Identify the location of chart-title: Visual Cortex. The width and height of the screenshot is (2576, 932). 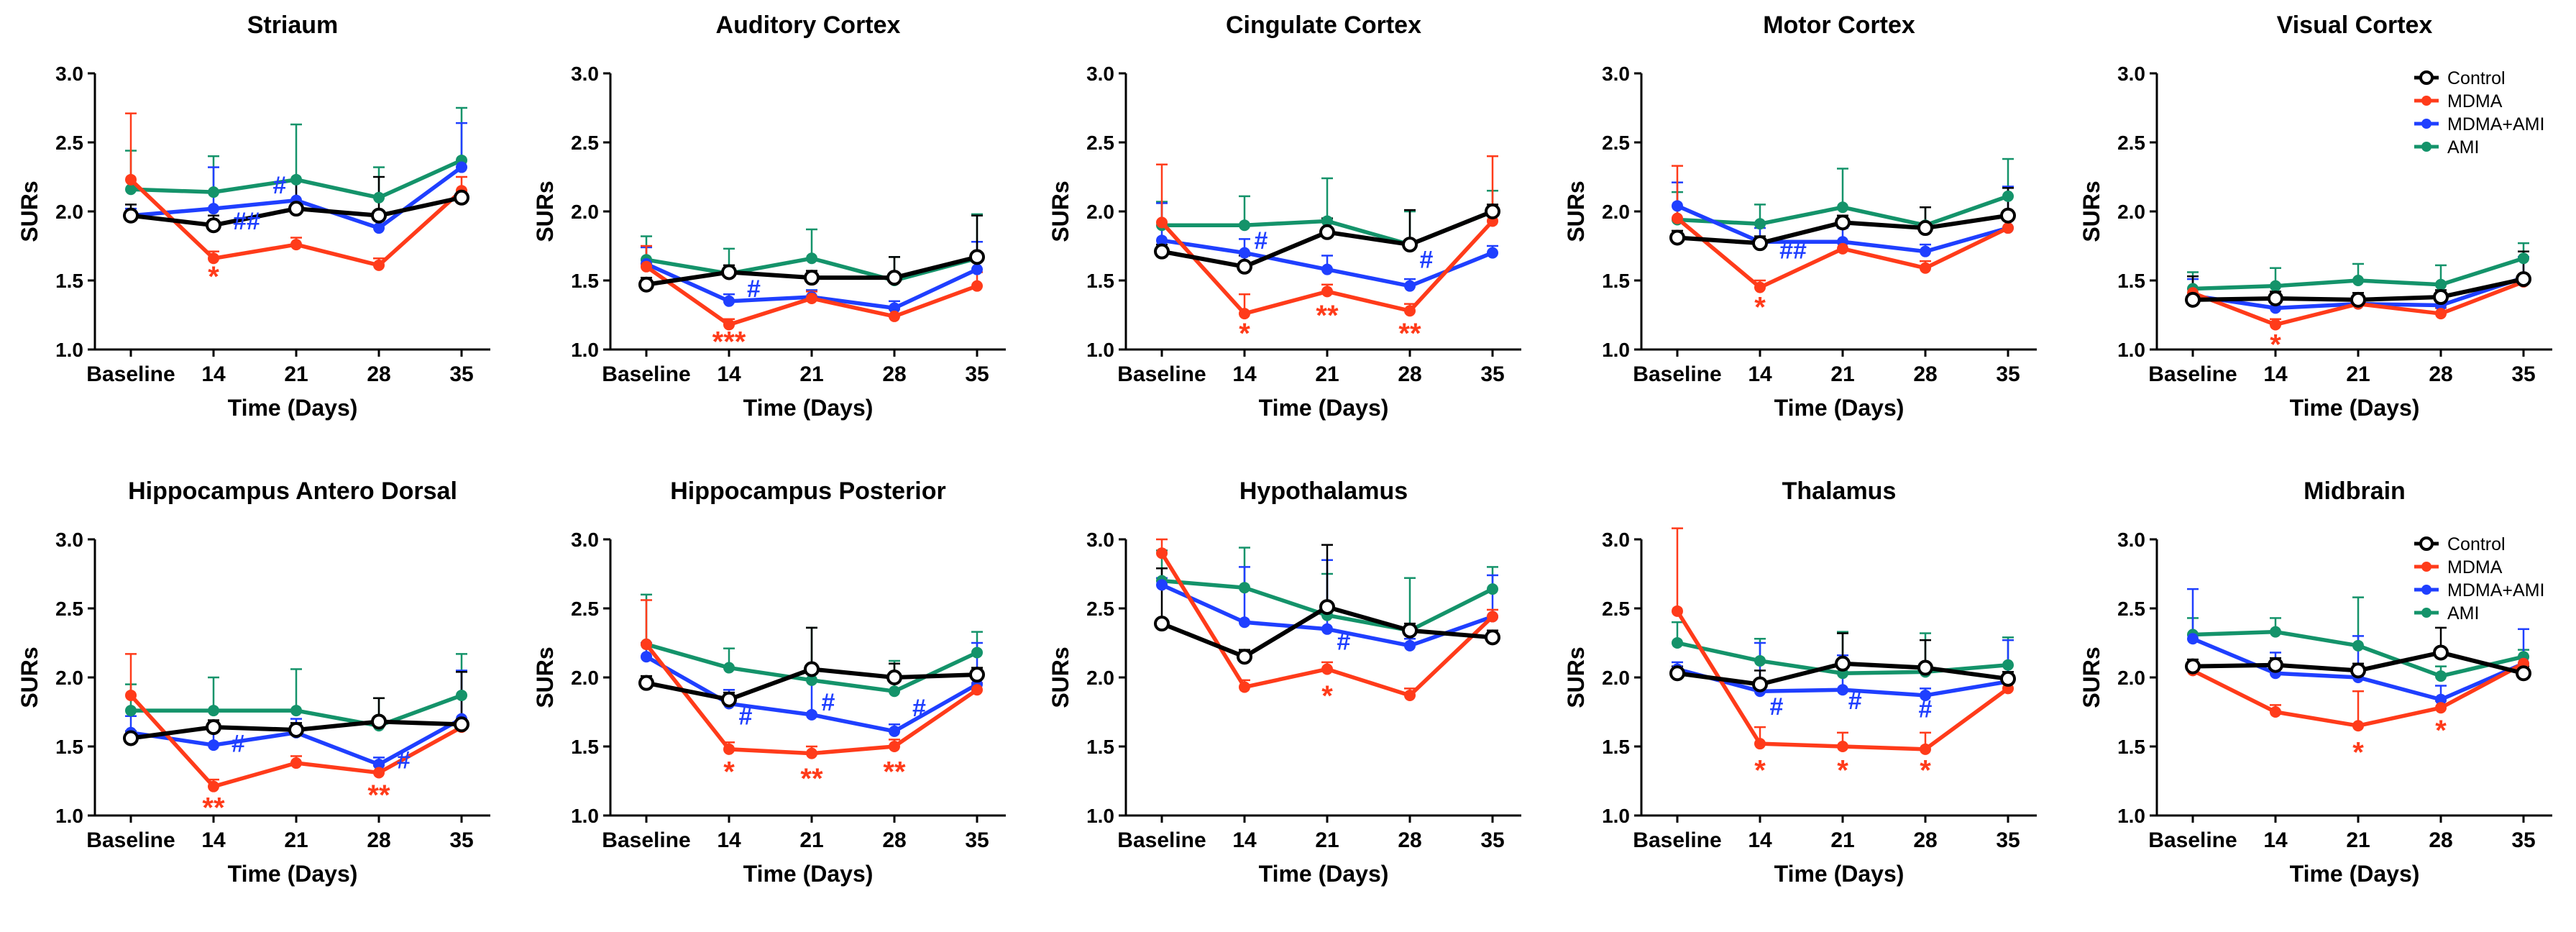
(2355, 25).